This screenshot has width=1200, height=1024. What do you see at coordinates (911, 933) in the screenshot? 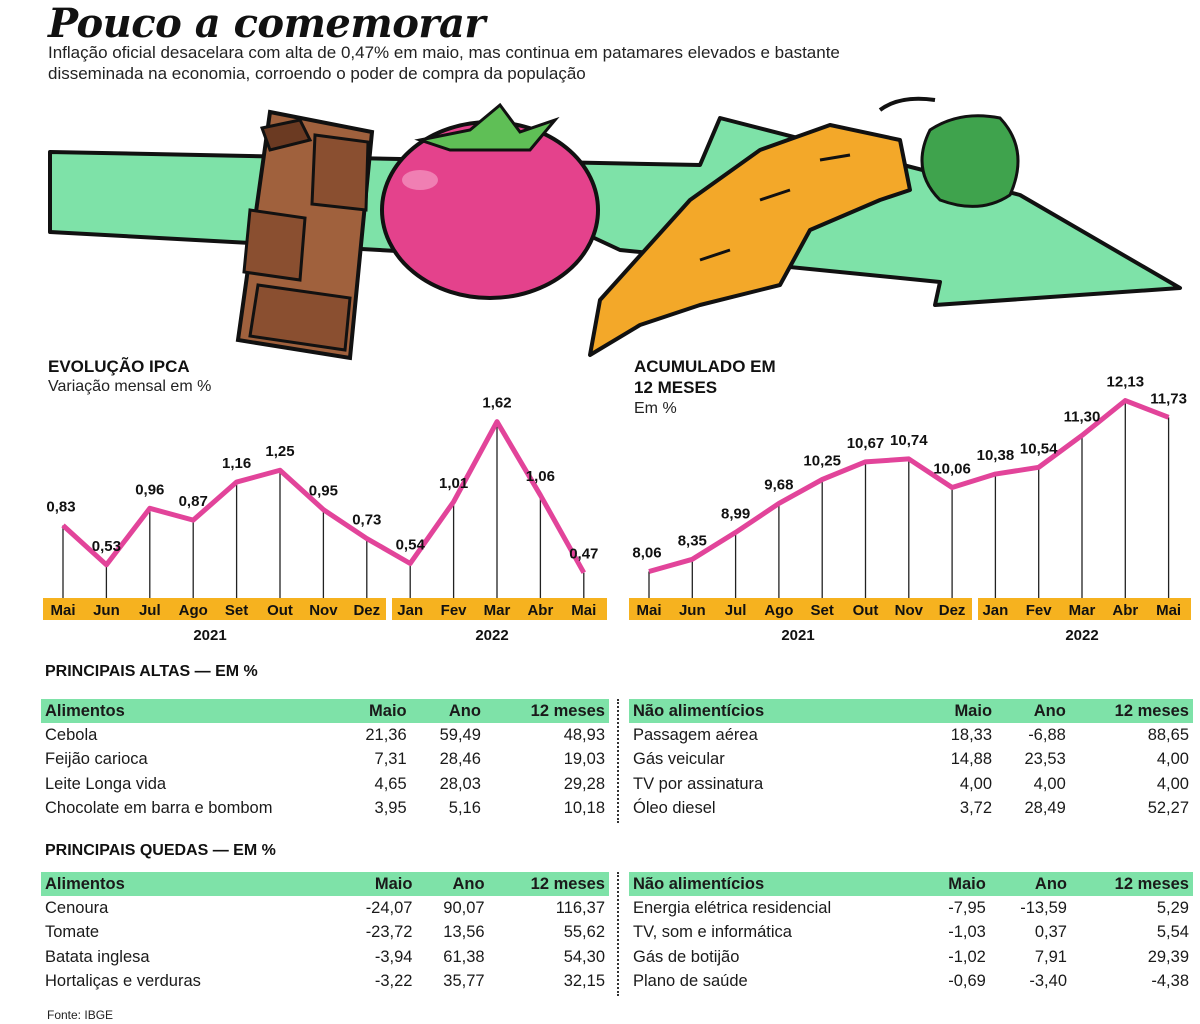
I see `table-row: TV, som e informática -1,03 0,37 5,54` at bounding box center [911, 933].